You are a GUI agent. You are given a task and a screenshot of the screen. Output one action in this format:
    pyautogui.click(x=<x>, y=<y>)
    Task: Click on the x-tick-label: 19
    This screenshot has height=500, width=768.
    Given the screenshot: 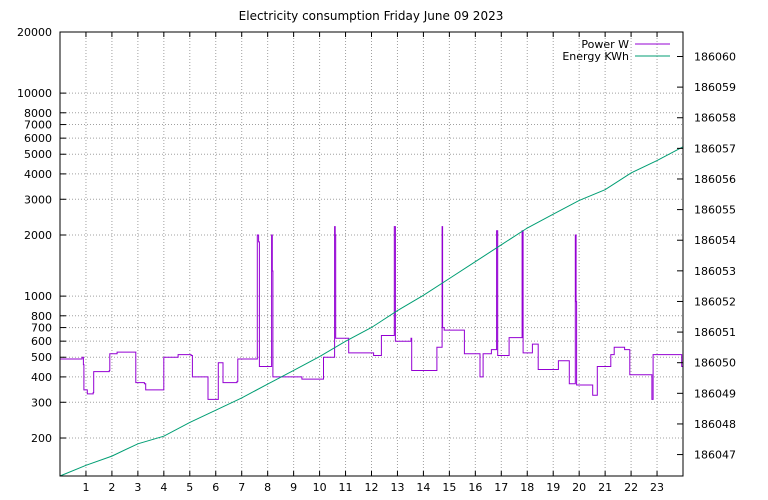 What is the action you would take?
    pyautogui.click(x=553, y=487)
    